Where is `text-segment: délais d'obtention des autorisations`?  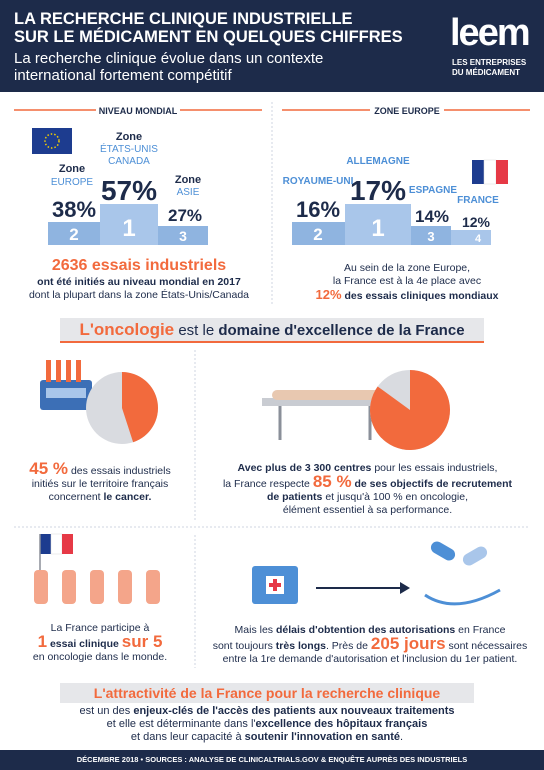 text-segment: délais d'obtention des autorisations is located at coordinates (365, 630).